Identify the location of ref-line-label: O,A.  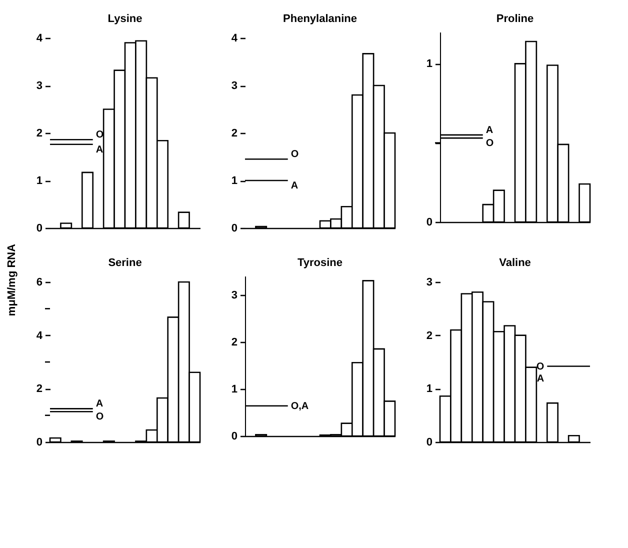
(299, 406).